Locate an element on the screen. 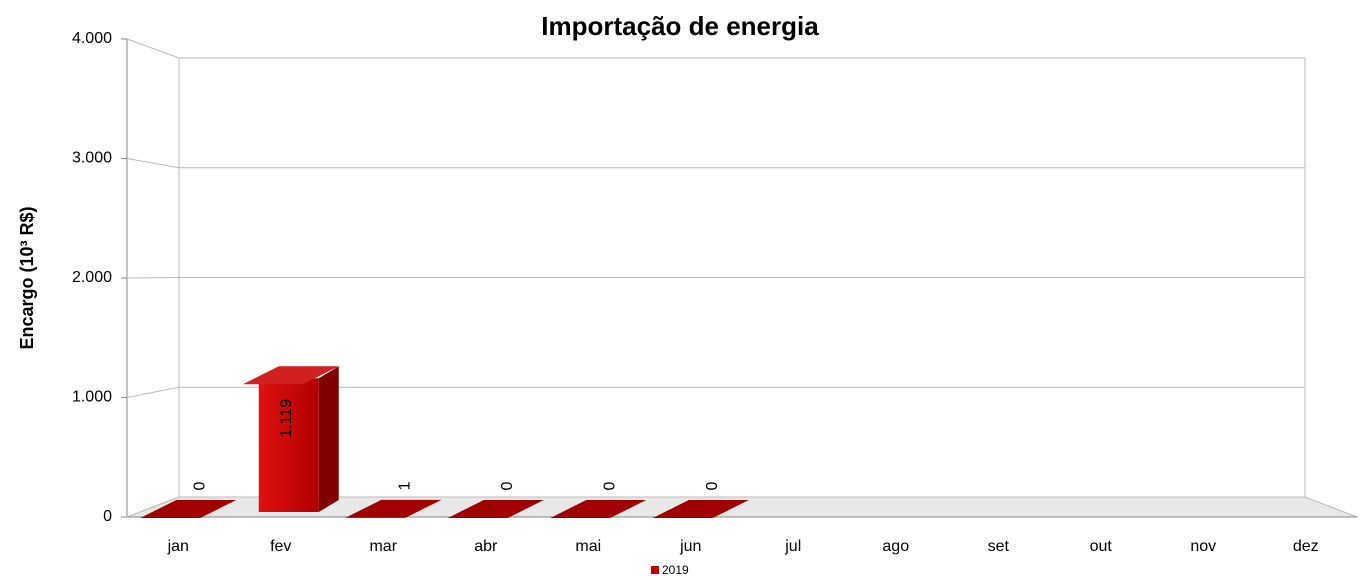 The width and height of the screenshot is (1362, 580). y-tick-label: 3.000 is located at coordinates (92, 158).